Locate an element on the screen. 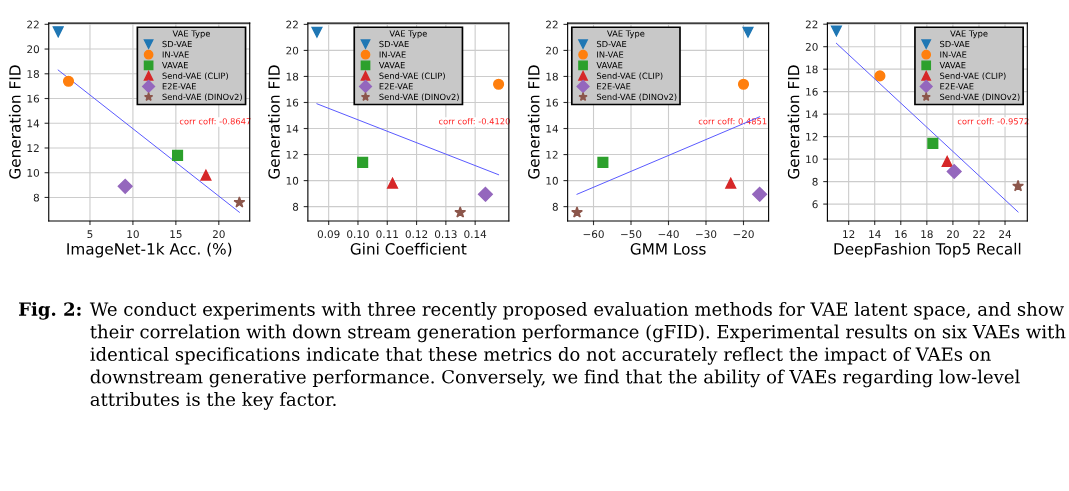 The image size is (1069, 491). x-tick-label: −40 is located at coordinates (668, 234).